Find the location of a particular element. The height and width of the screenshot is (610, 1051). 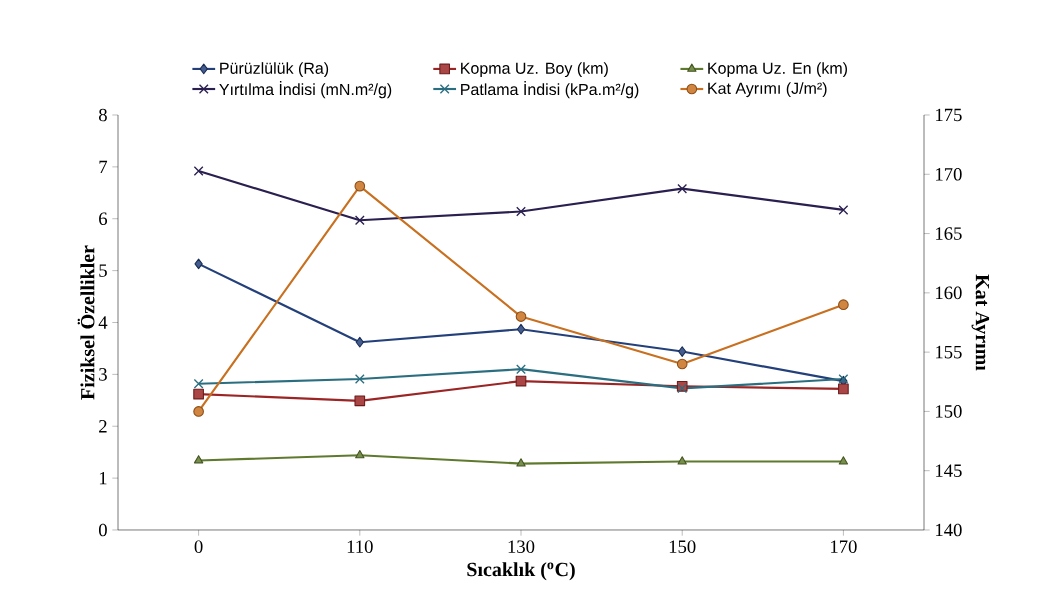

y-tick-label: 7 is located at coordinates (103, 166).